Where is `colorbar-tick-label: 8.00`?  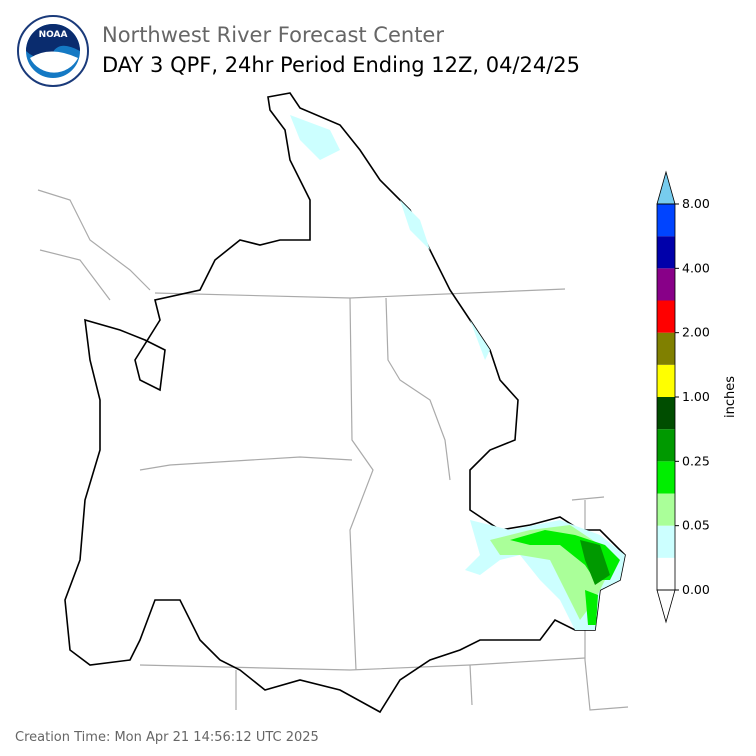 colorbar-tick-label: 8.00 is located at coordinates (696, 203).